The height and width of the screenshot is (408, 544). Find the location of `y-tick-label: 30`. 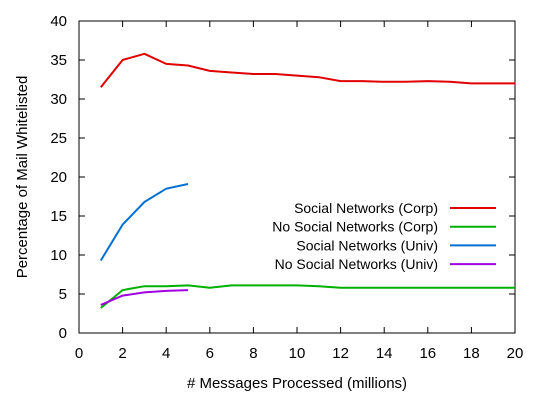

y-tick-label: 30 is located at coordinates (58, 99).